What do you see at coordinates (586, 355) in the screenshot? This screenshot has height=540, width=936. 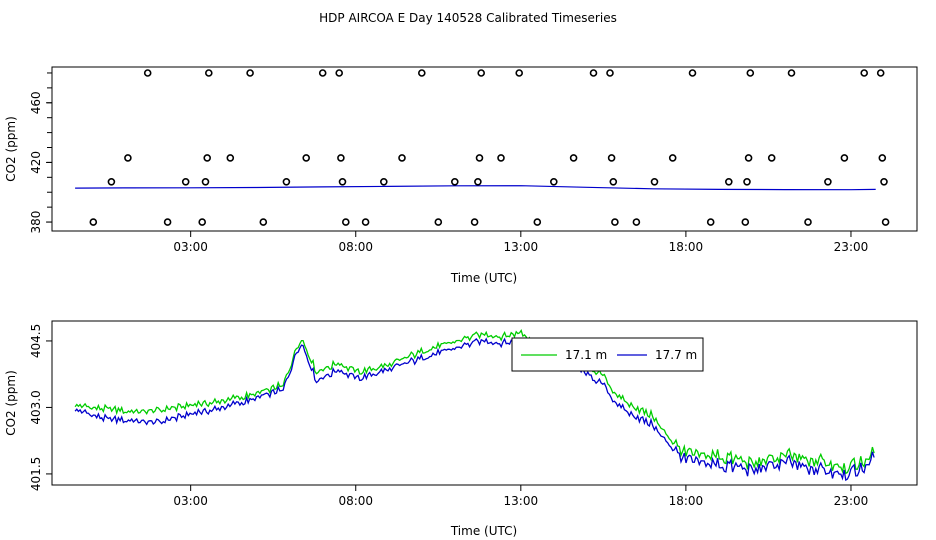 I see `legend-label-17-1m: 17.1 m` at bounding box center [586, 355].